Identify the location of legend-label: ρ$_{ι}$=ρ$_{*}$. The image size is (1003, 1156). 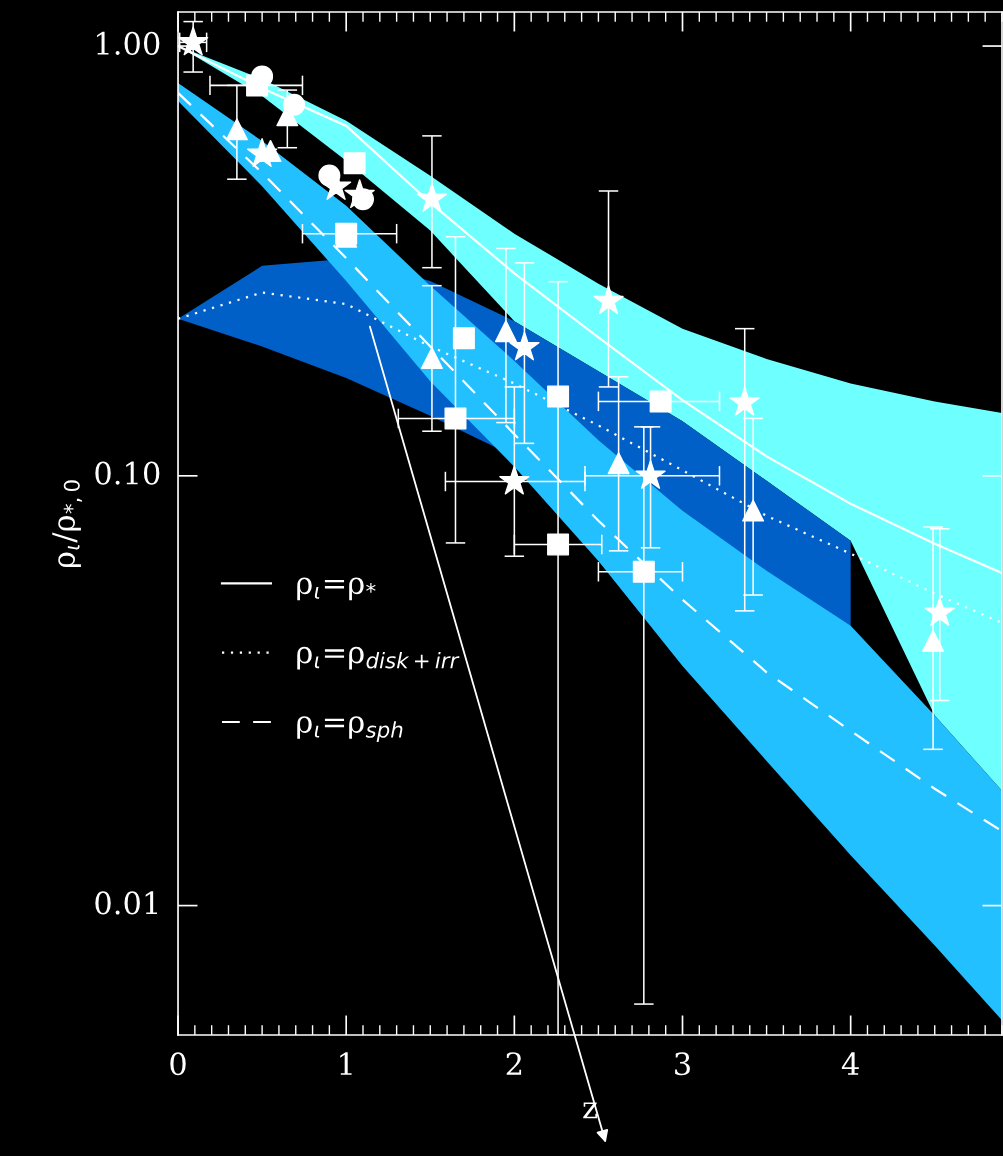
(336, 589).